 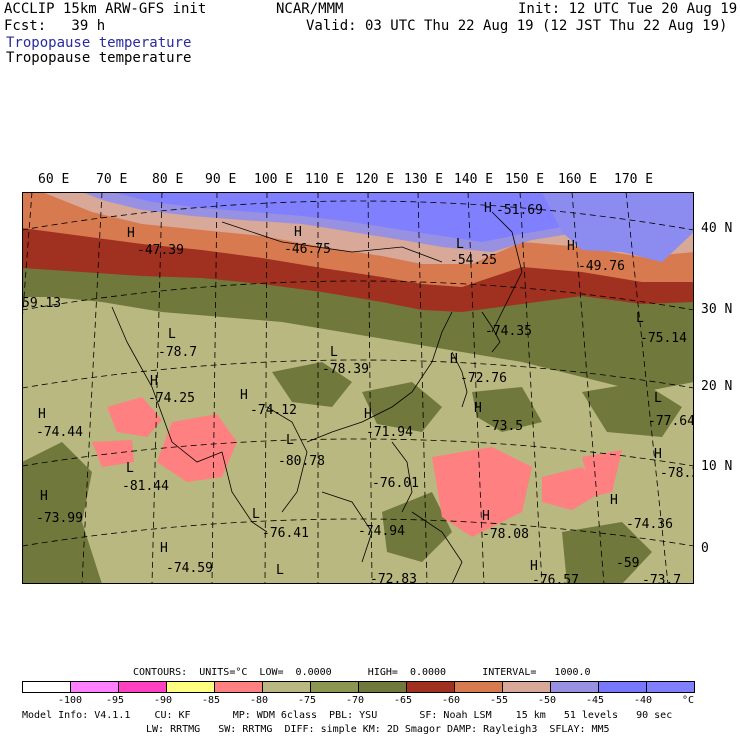 What do you see at coordinates (525, 179) in the screenshot?
I see `lon-label: 150 E` at bounding box center [525, 179].